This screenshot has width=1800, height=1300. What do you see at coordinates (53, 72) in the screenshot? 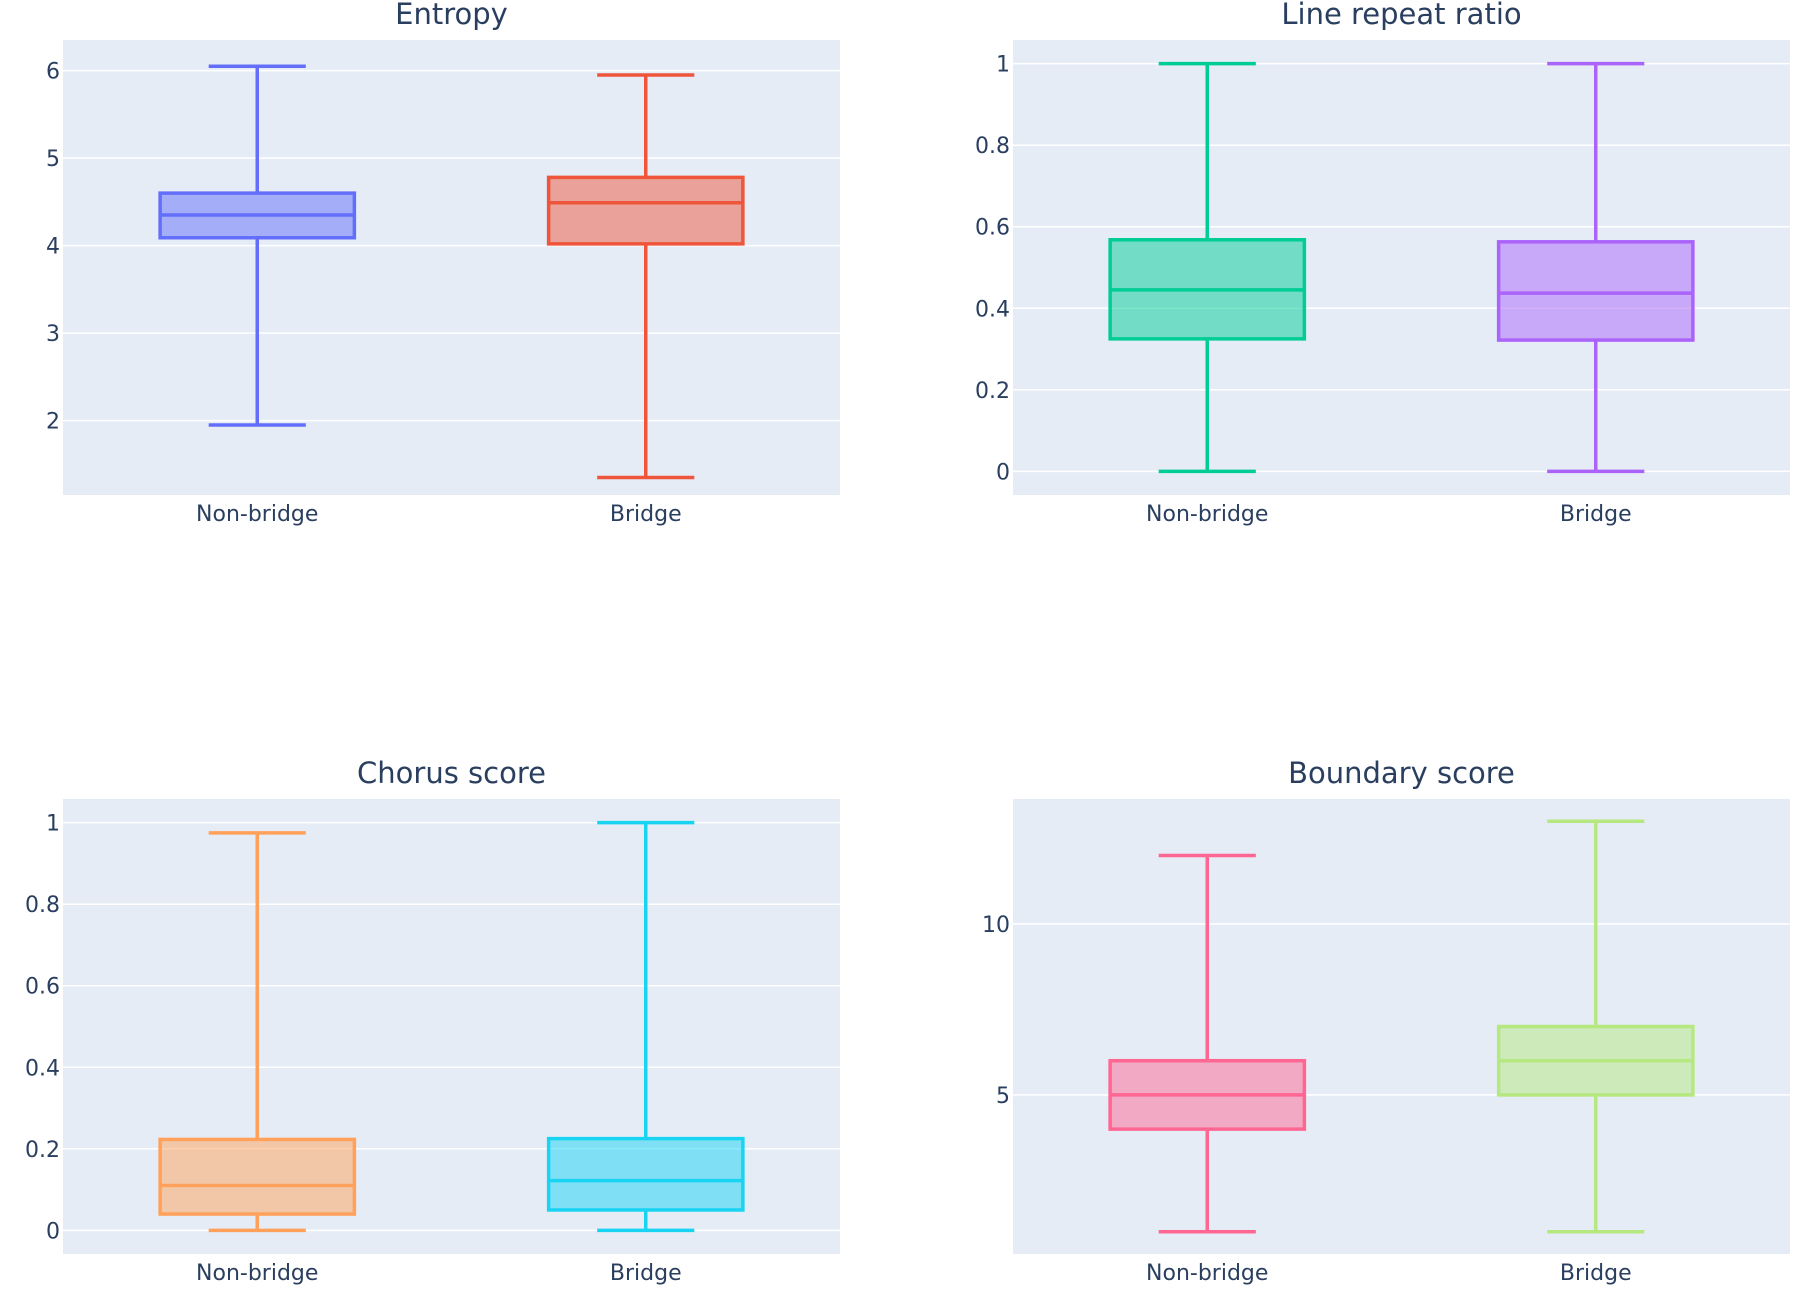
I see `y-tick-label: 6` at bounding box center [53, 72].